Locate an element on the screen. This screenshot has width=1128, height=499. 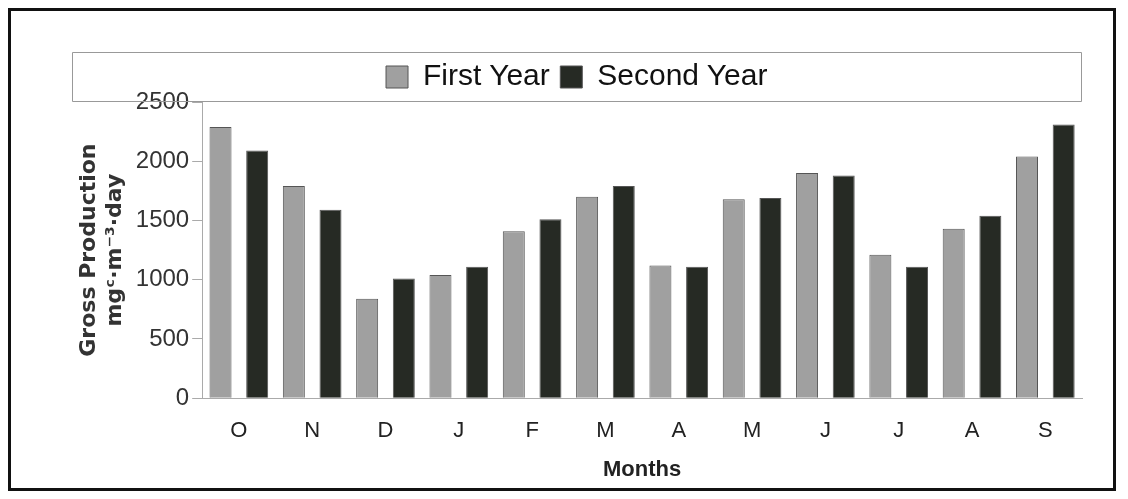
y-tick-label: 0 is located at coordinates (182, 396).